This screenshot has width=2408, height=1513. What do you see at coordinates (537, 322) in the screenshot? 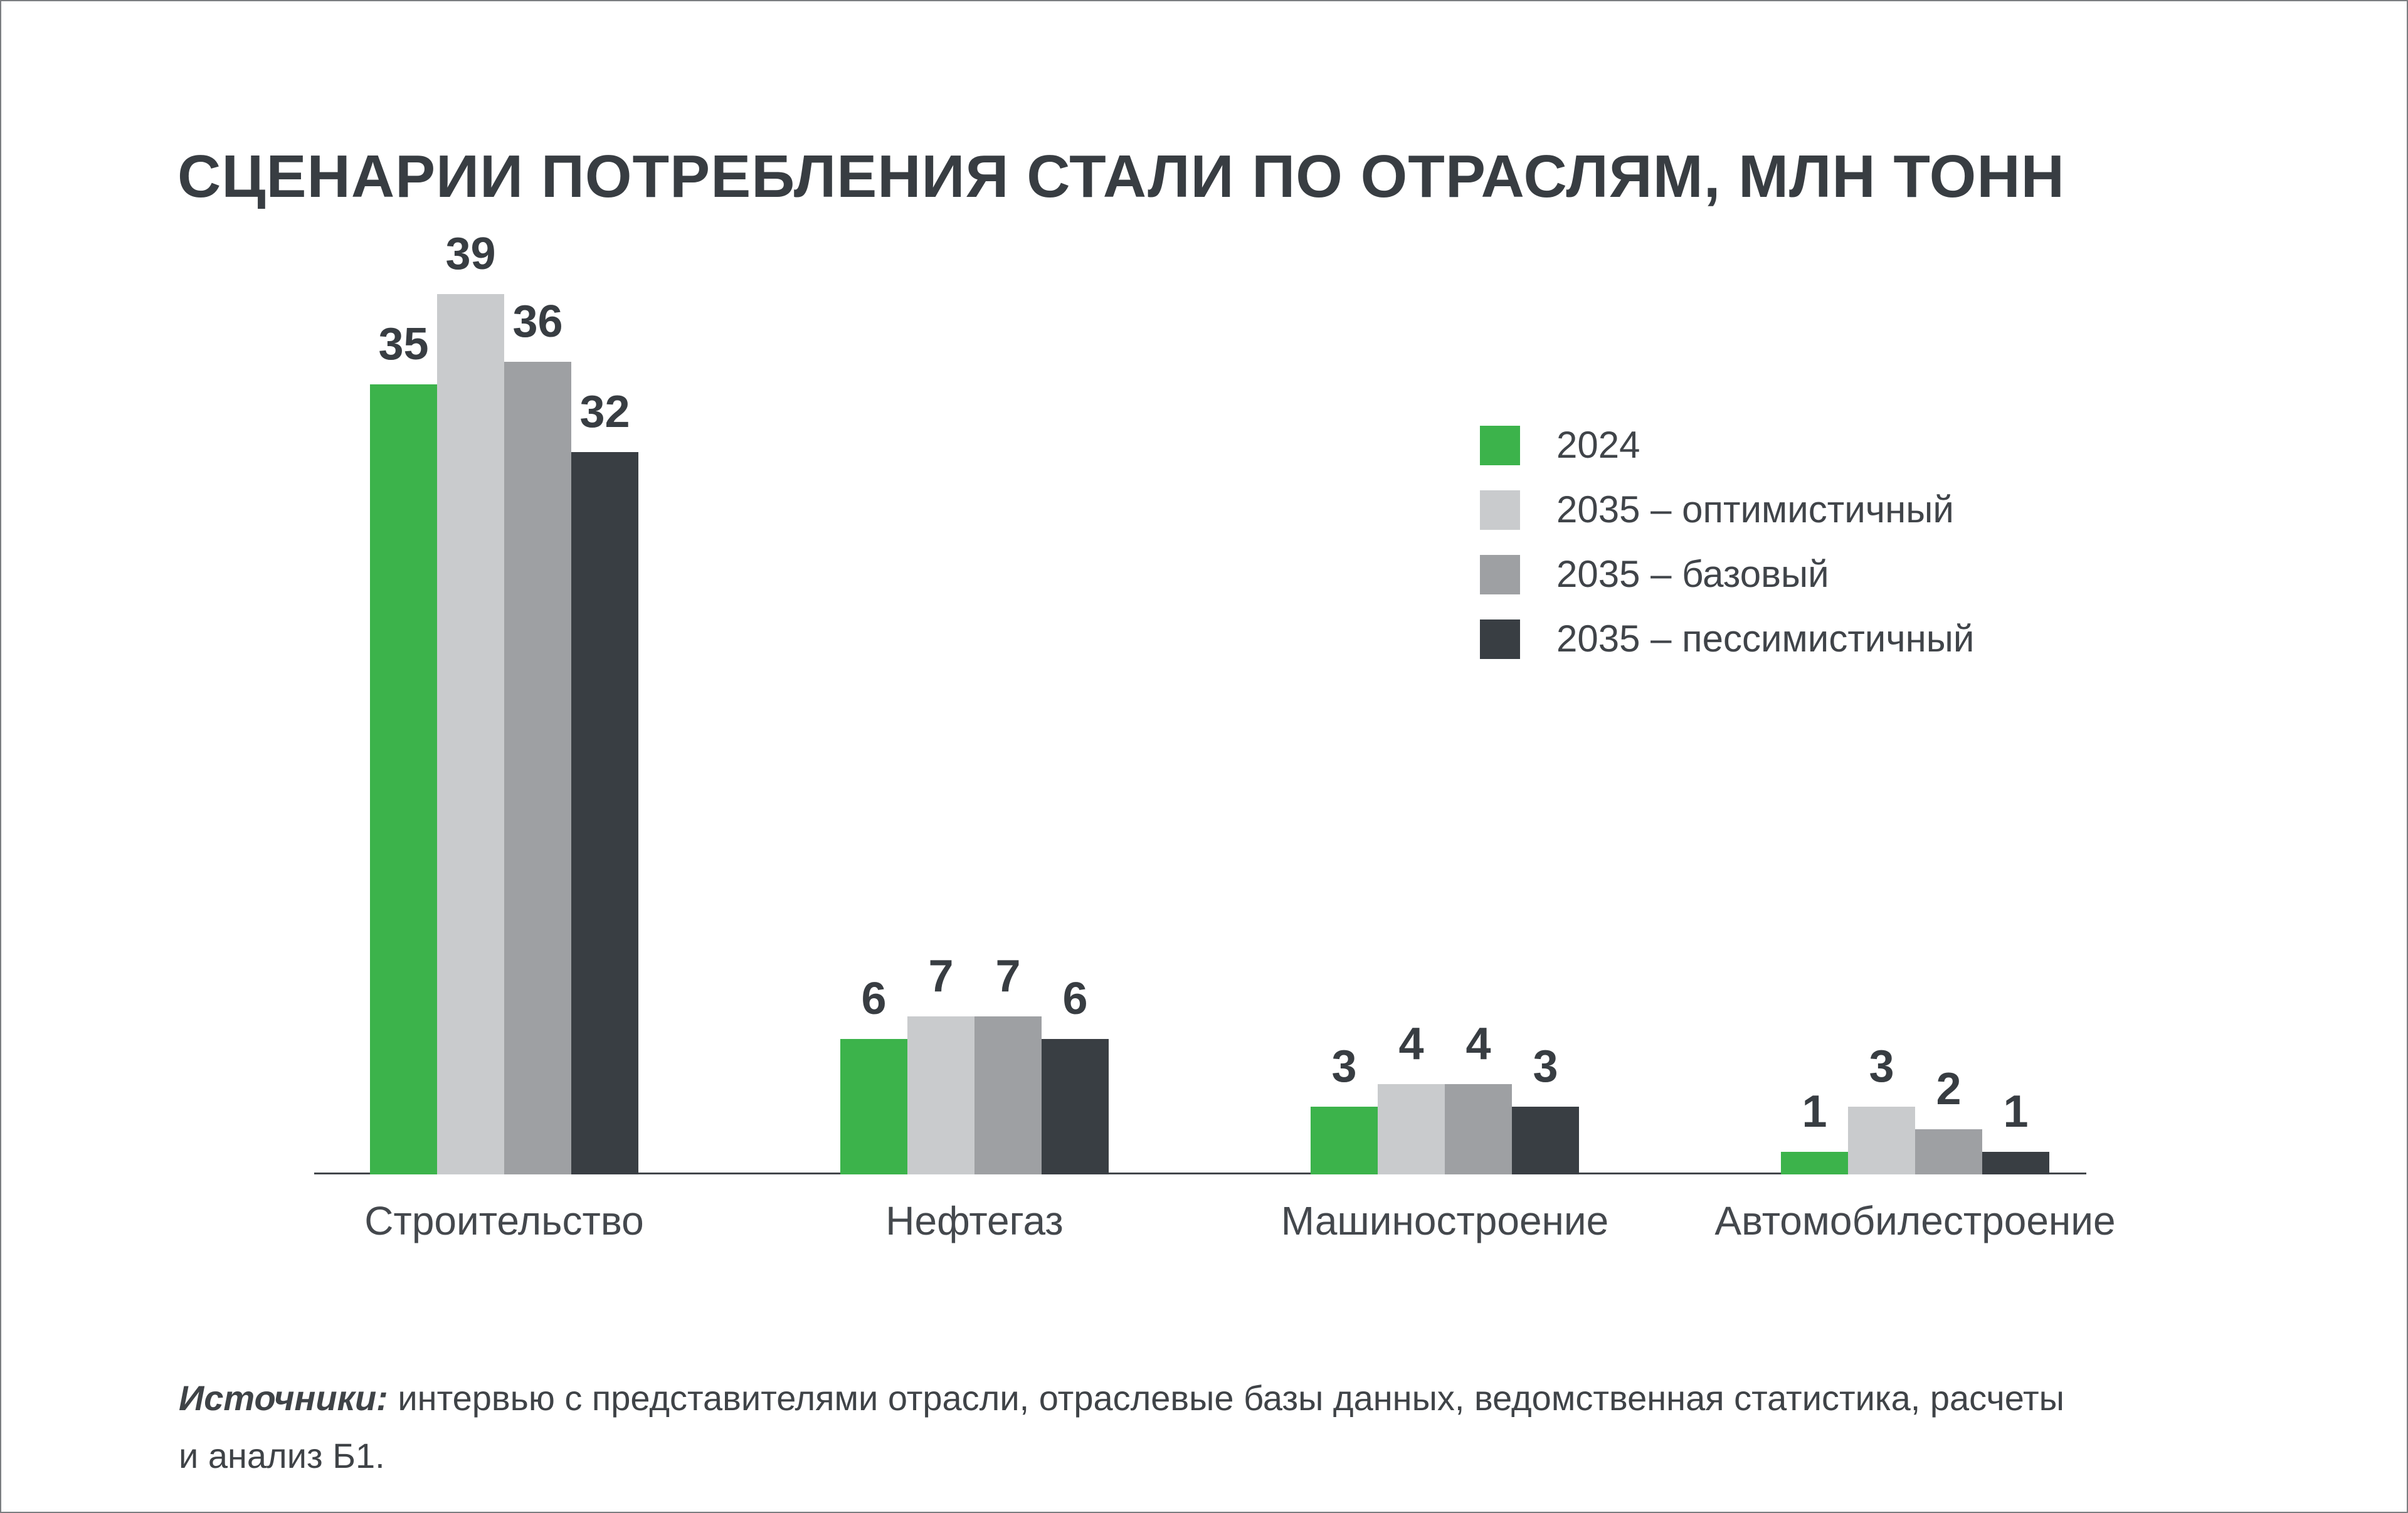
I see `bar-value-label: 36` at bounding box center [537, 322].